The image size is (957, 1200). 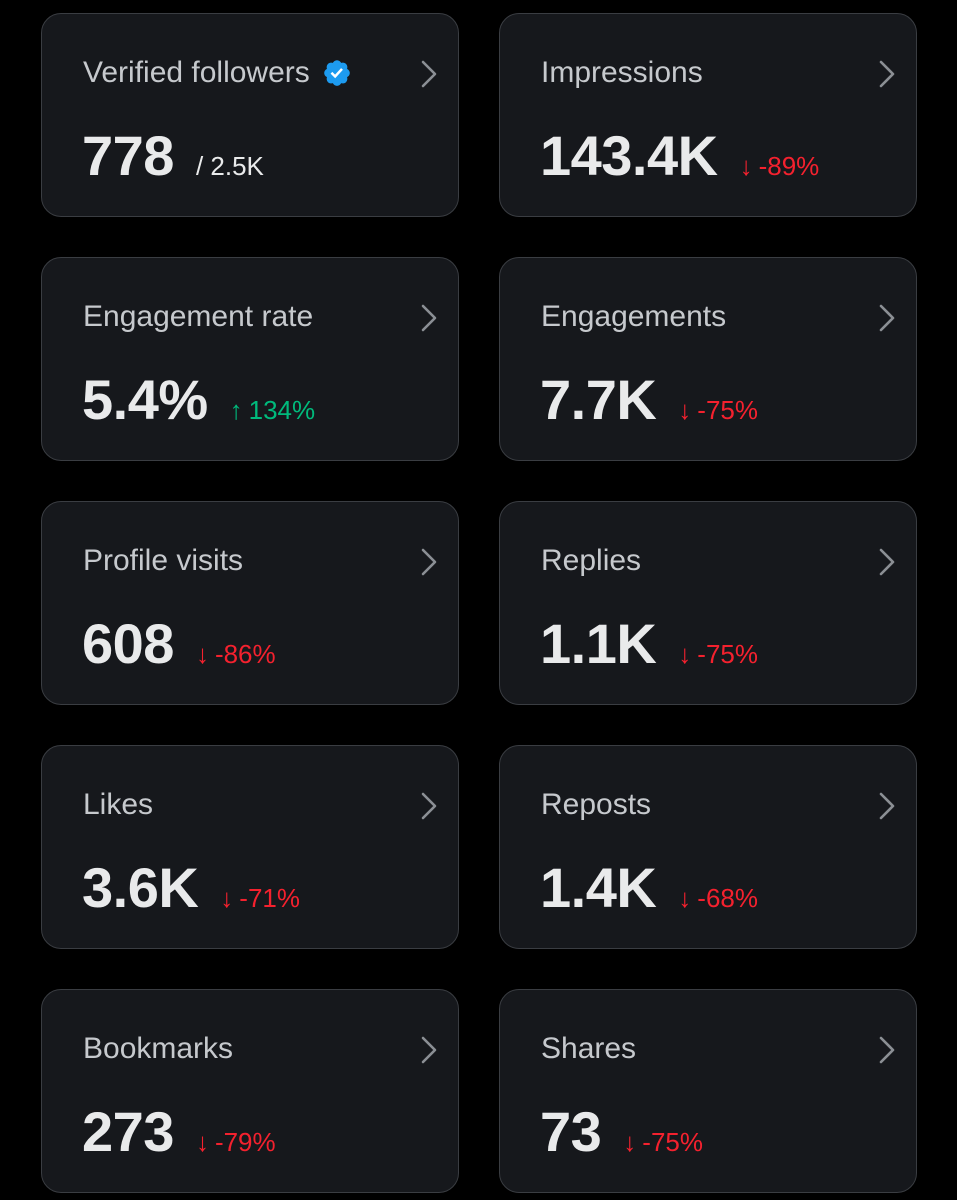 I want to click on metric-label: Impressions, so click(x=622, y=72).